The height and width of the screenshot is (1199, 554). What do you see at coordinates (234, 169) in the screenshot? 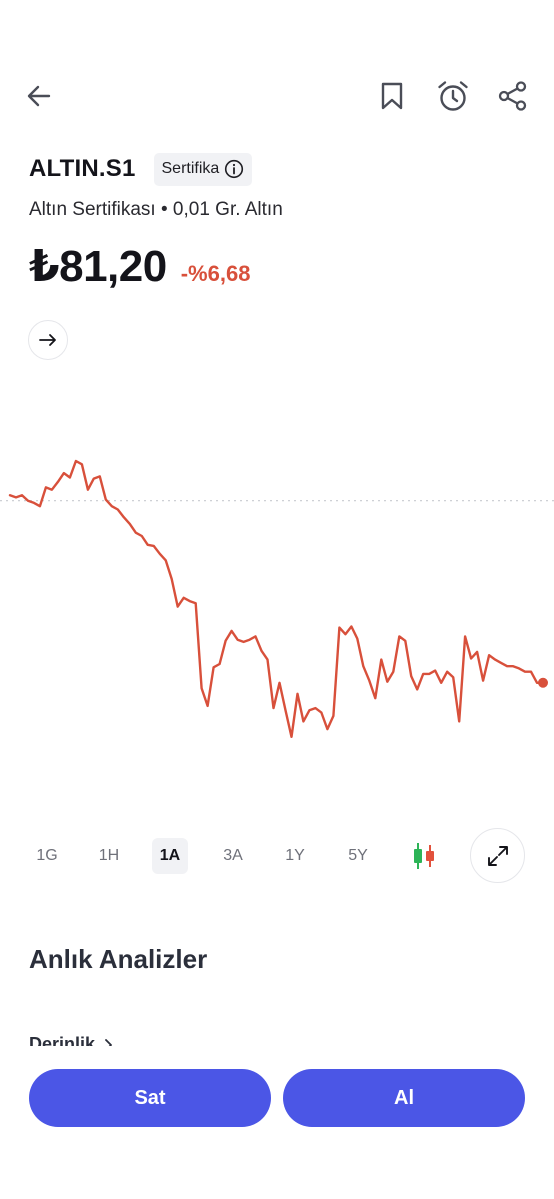
I see `info-icon` at bounding box center [234, 169].